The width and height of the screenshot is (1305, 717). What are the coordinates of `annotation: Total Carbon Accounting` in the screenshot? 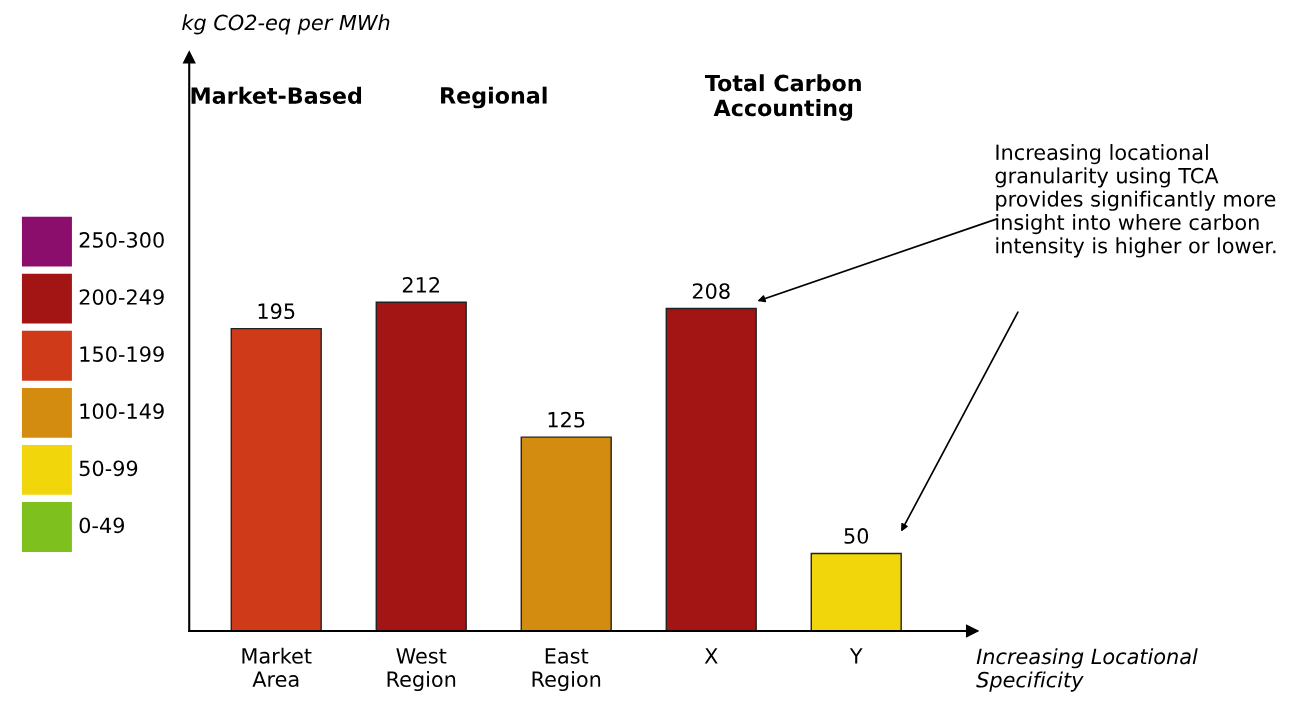 It's located at (782, 97).